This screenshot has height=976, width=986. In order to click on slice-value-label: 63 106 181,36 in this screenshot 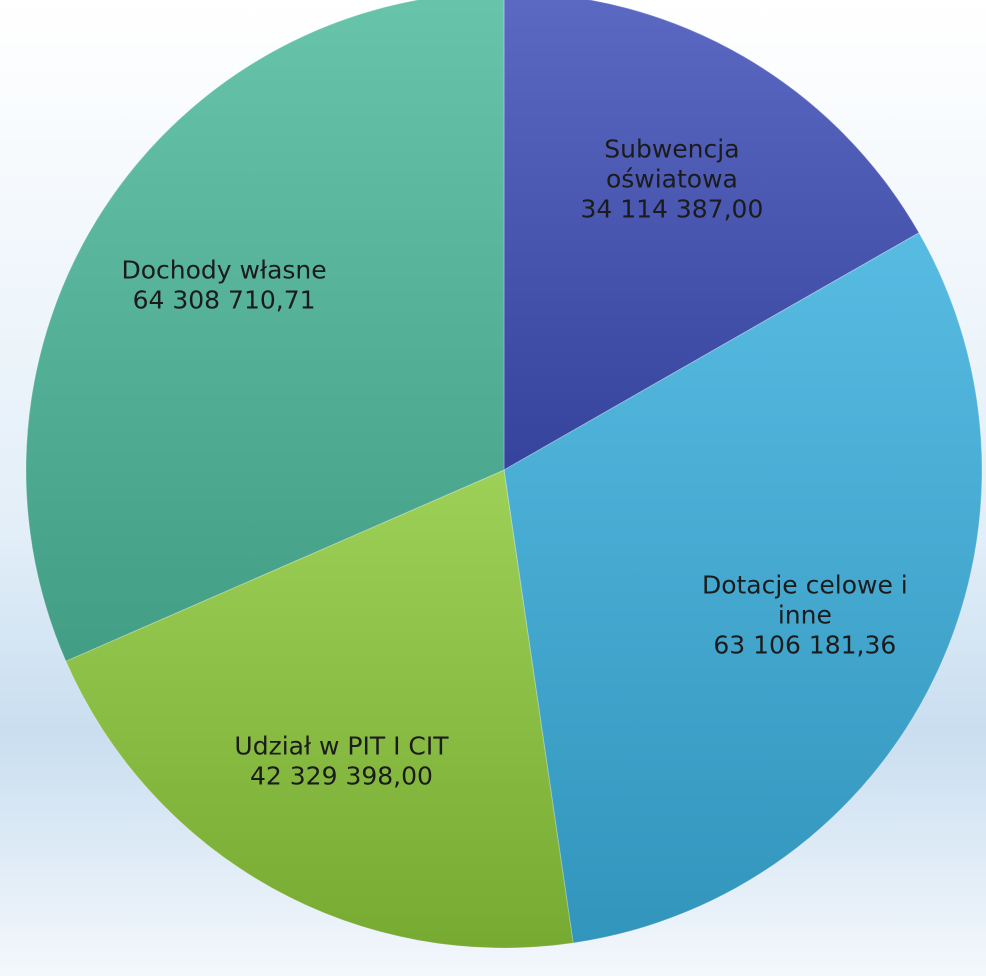, I will do `click(804, 644)`.